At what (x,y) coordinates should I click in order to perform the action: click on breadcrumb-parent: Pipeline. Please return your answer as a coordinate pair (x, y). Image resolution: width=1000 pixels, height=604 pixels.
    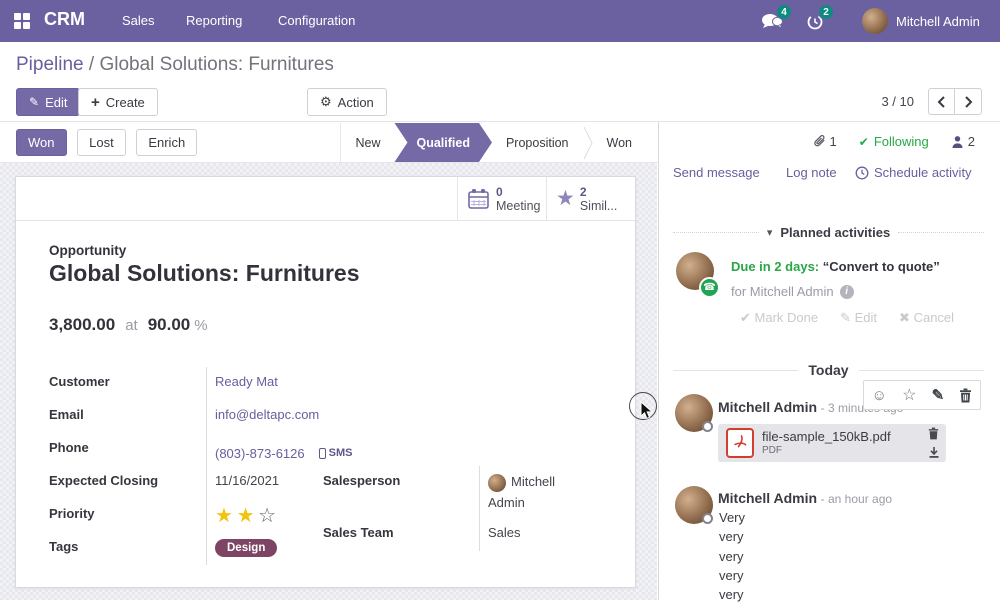
    Looking at the image, I should click on (50, 64).